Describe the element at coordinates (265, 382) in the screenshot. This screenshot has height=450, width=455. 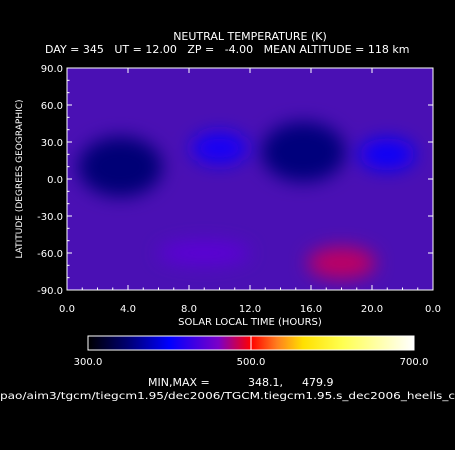
I see `min-value: 348.1,` at that location.